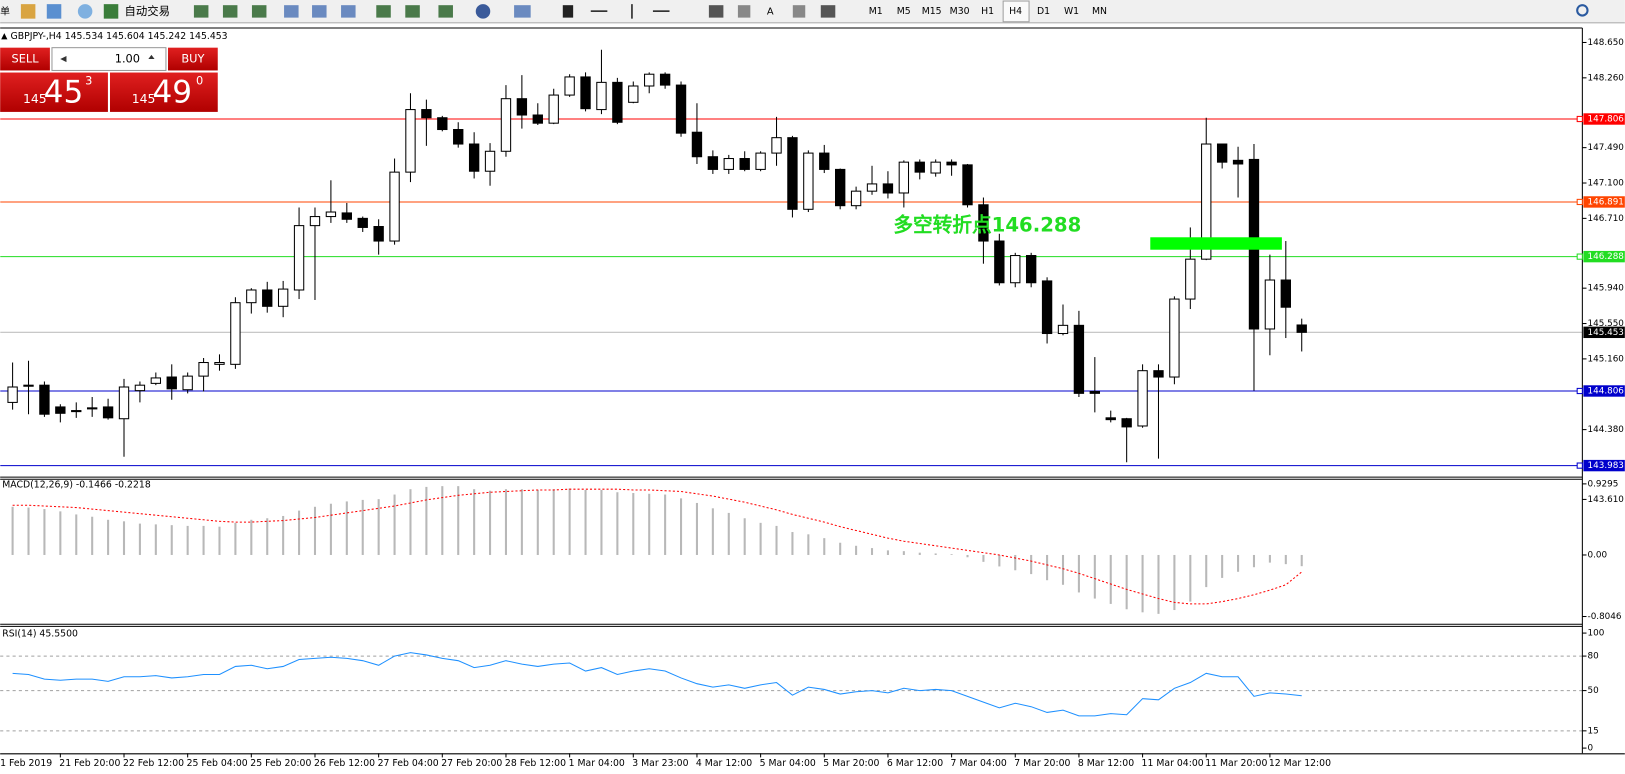  Describe the element at coordinates (904, 11) in the screenshot. I see `timeframe-button: M5` at that location.